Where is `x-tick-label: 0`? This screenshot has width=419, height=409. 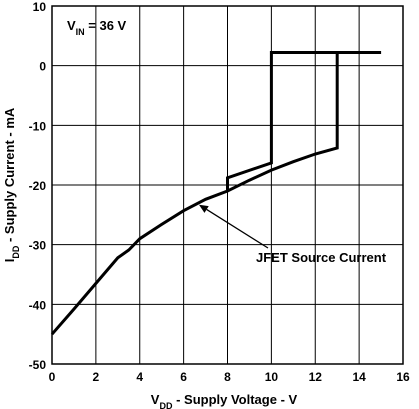
x-tick-label: 0 is located at coordinates (52, 377).